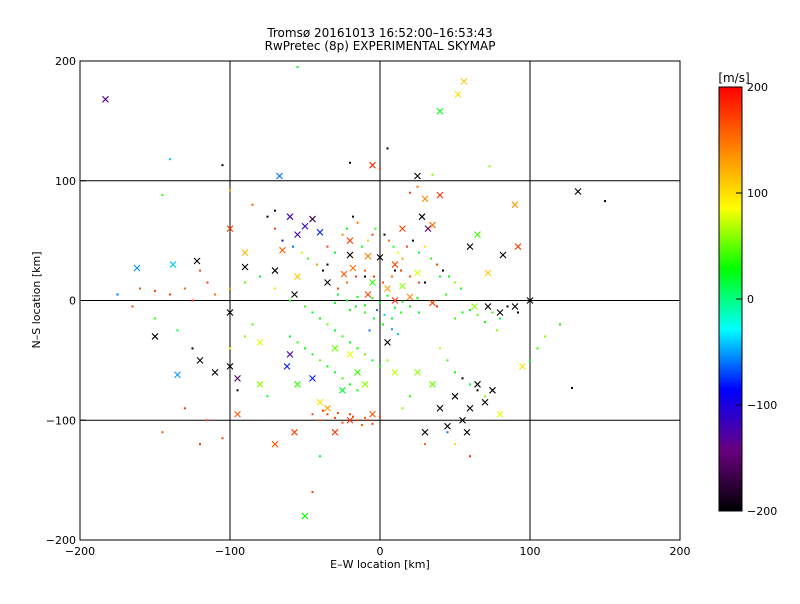  Describe the element at coordinates (72, 301) in the screenshot. I see `y-tick-label: 0` at that location.